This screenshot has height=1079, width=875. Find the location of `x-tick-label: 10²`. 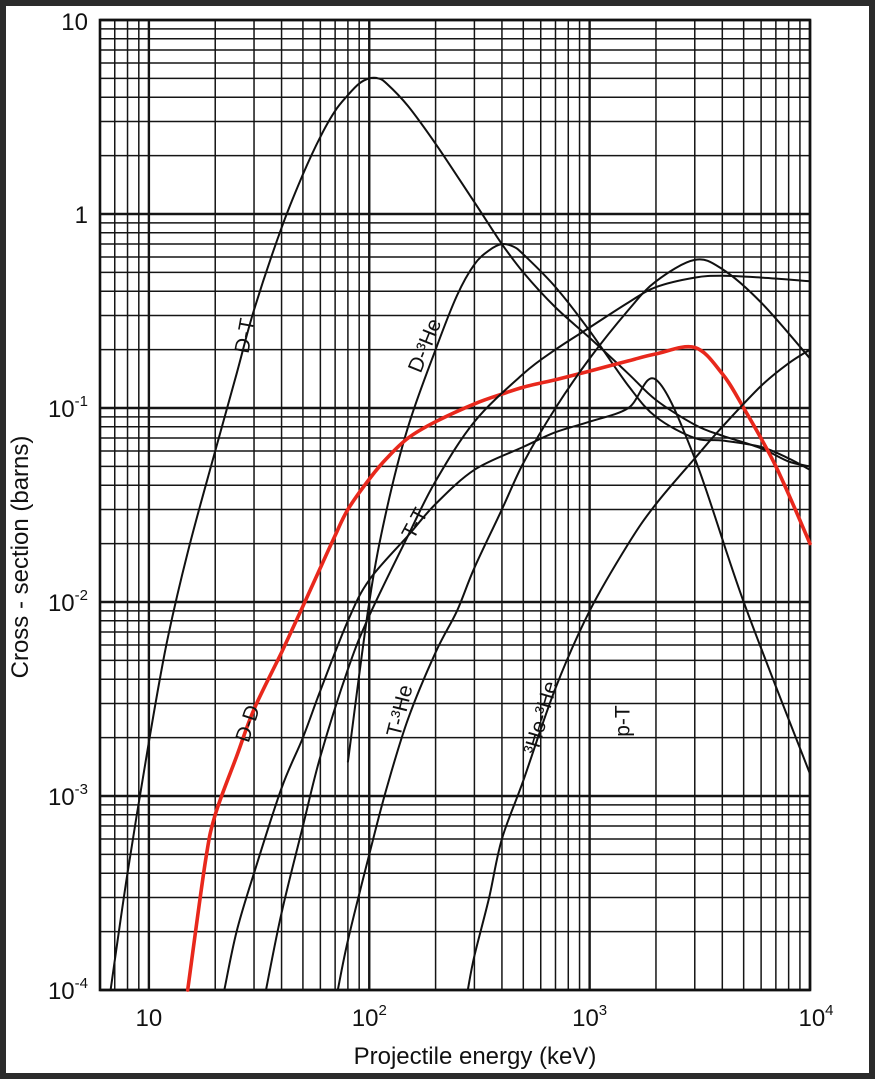

x-tick-label: 10² is located at coordinates (369, 1017).